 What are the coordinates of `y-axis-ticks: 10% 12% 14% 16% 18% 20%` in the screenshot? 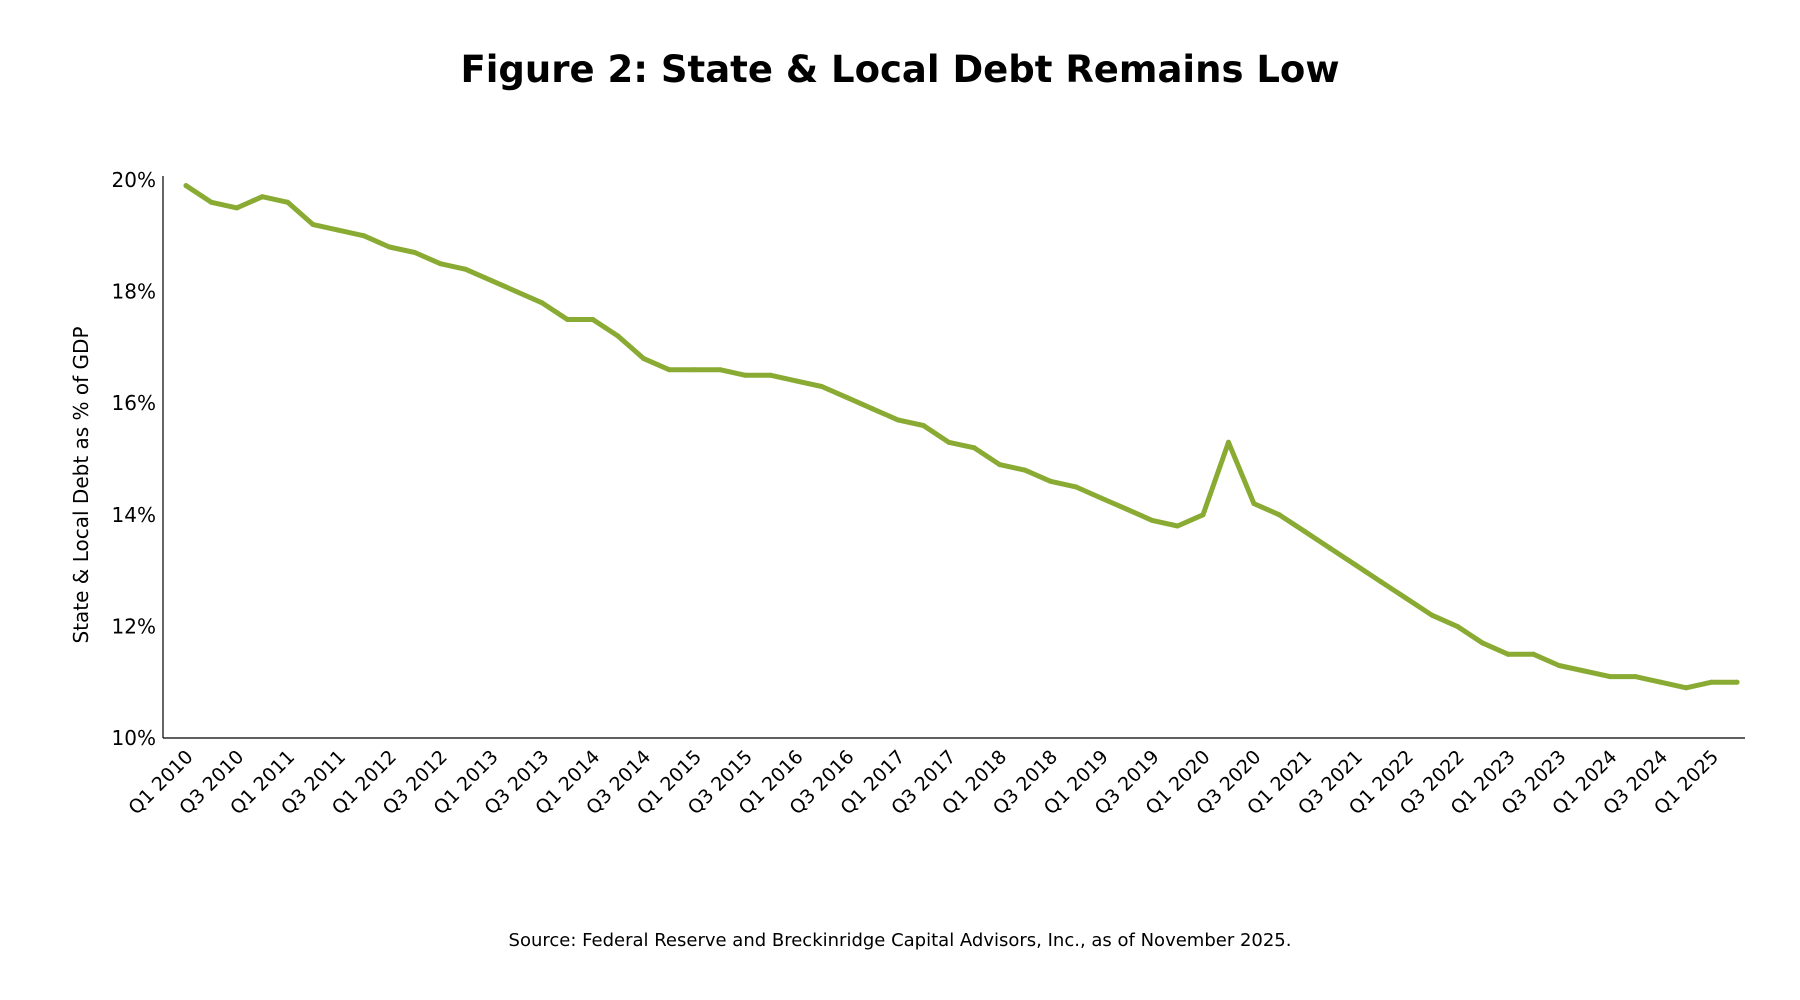 It's located at (134, 459).